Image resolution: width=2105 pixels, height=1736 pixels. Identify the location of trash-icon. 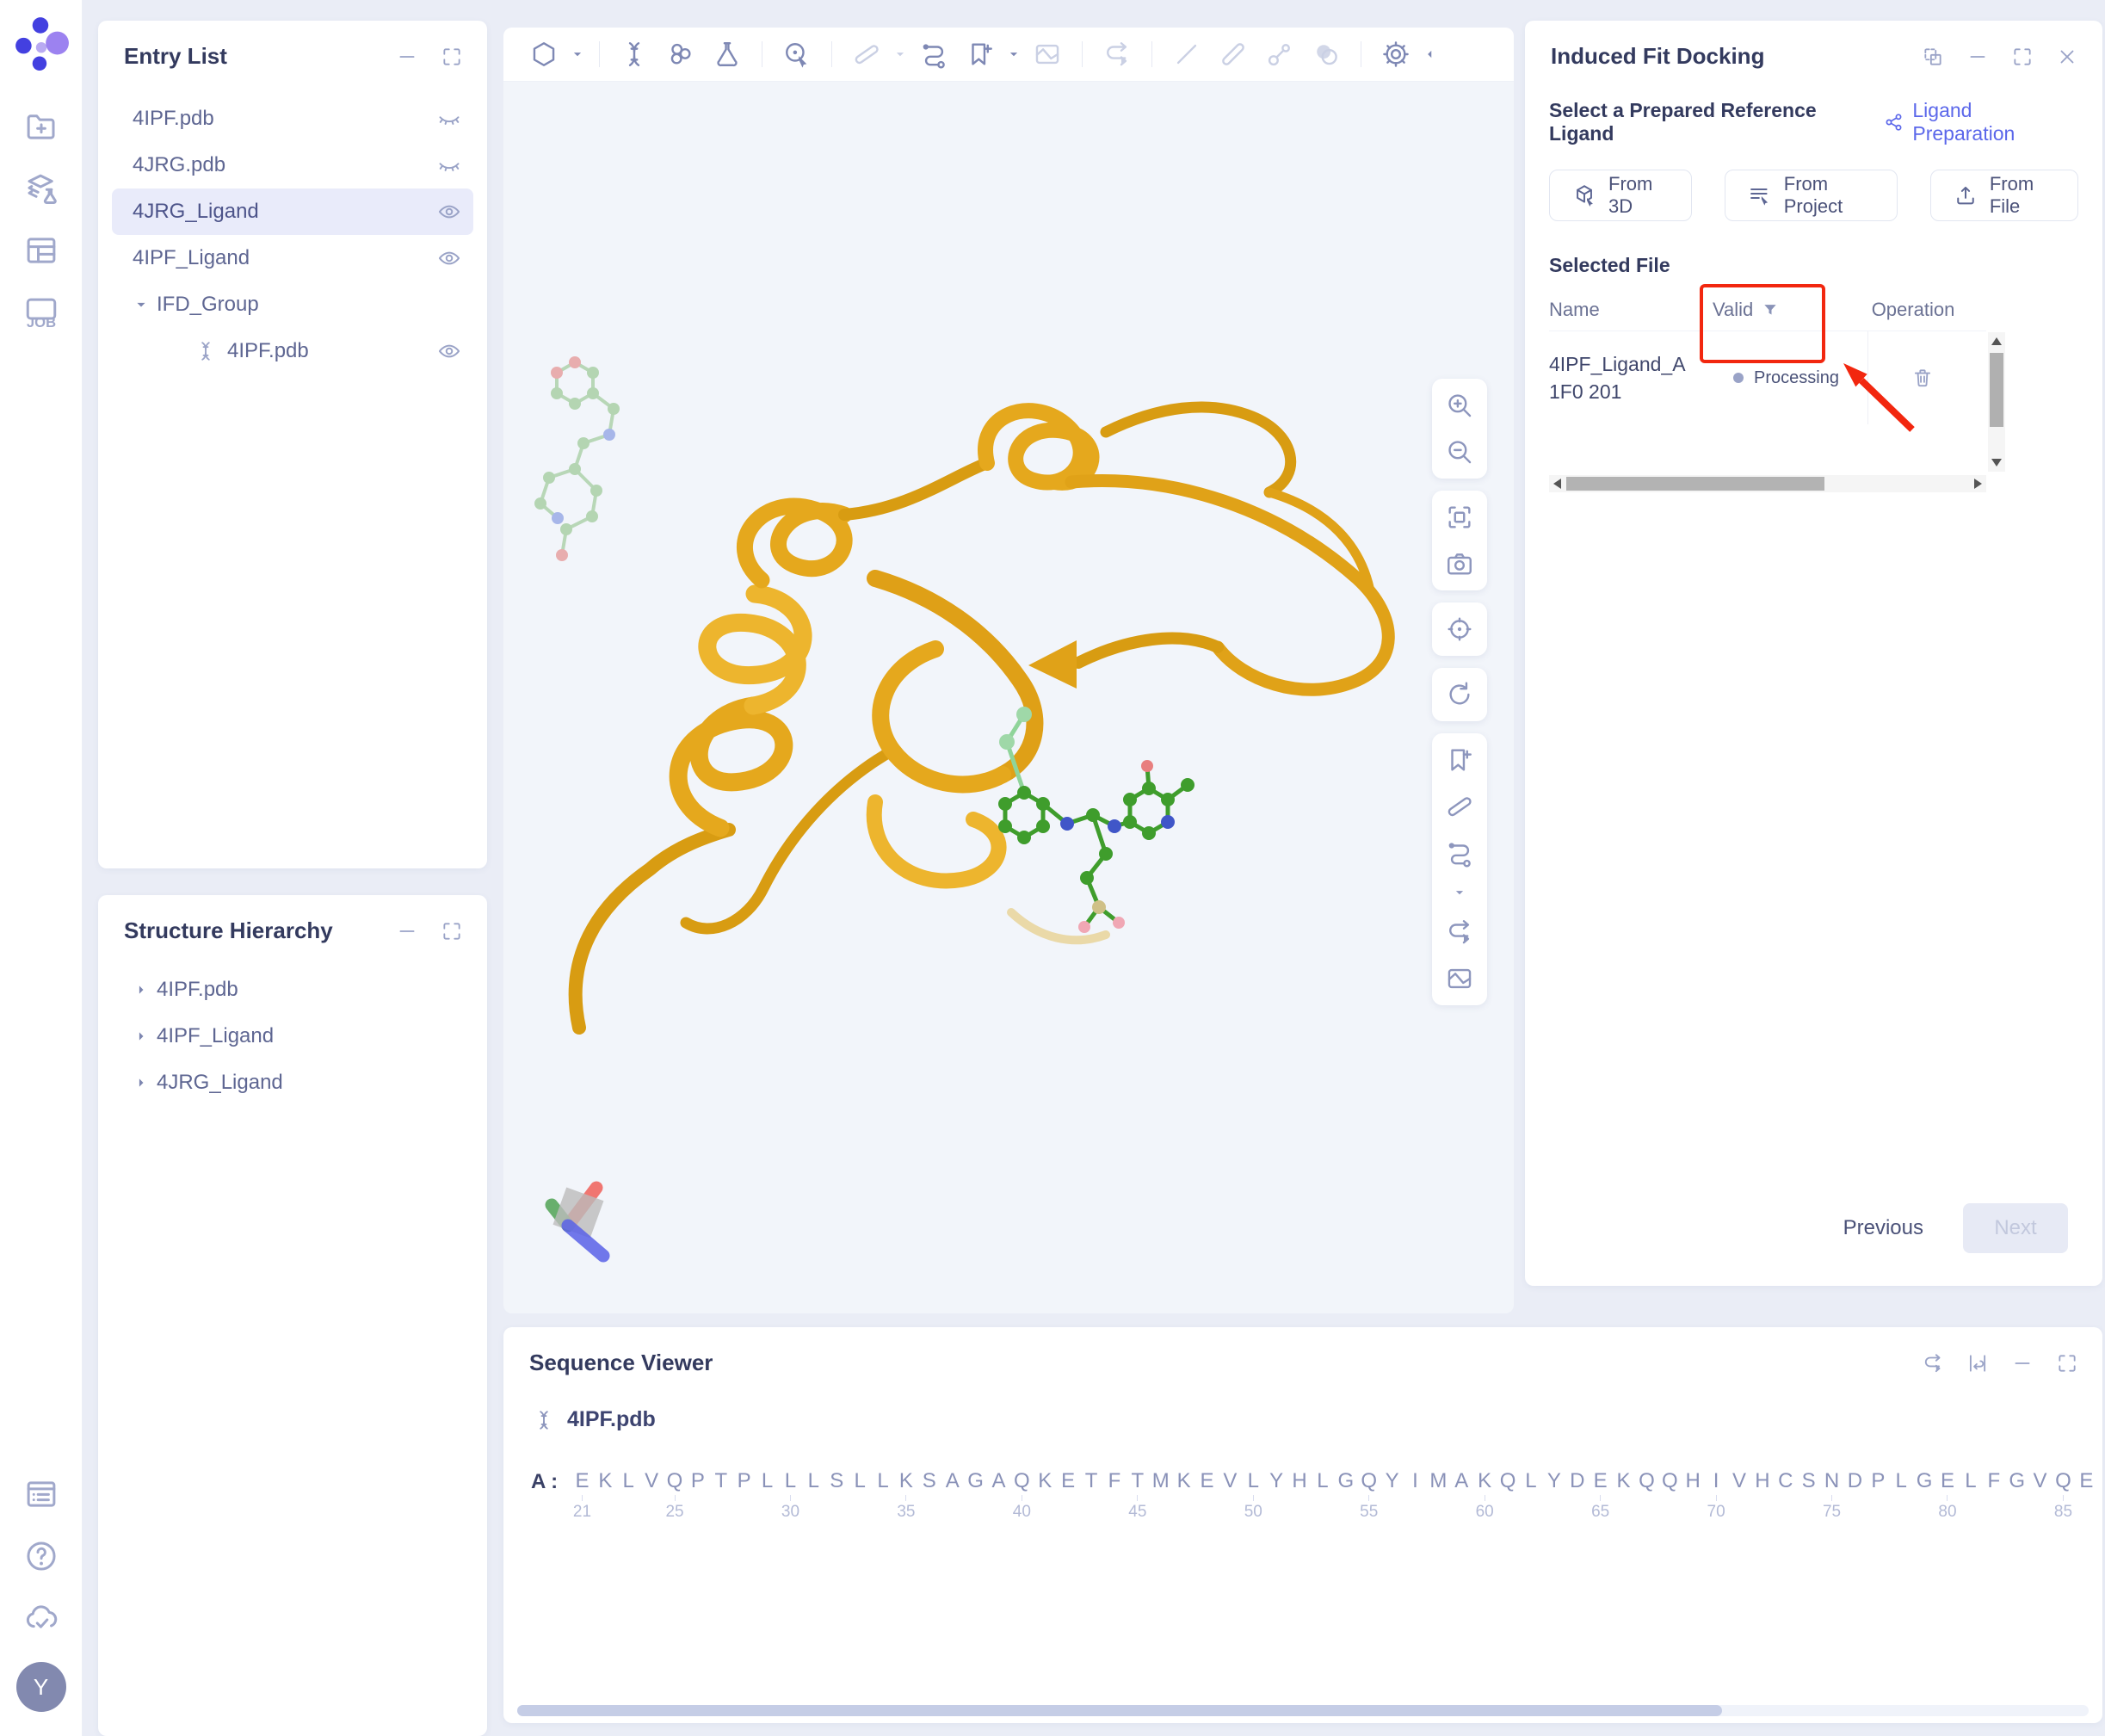
(1923, 378).